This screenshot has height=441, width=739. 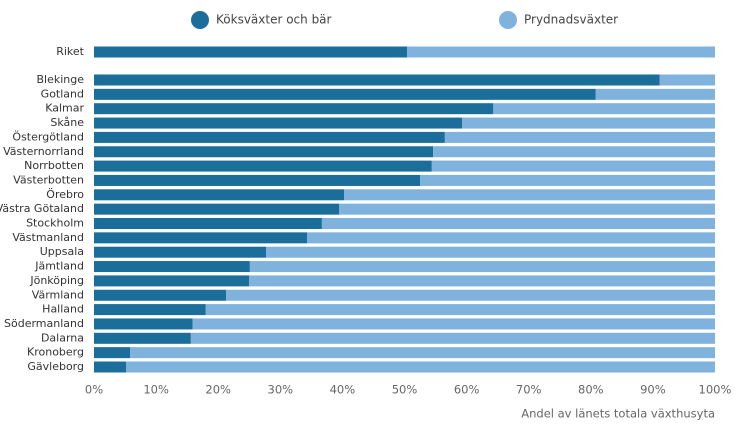 I want to click on x-tick-label: 70%, so click(x=529, y=390).